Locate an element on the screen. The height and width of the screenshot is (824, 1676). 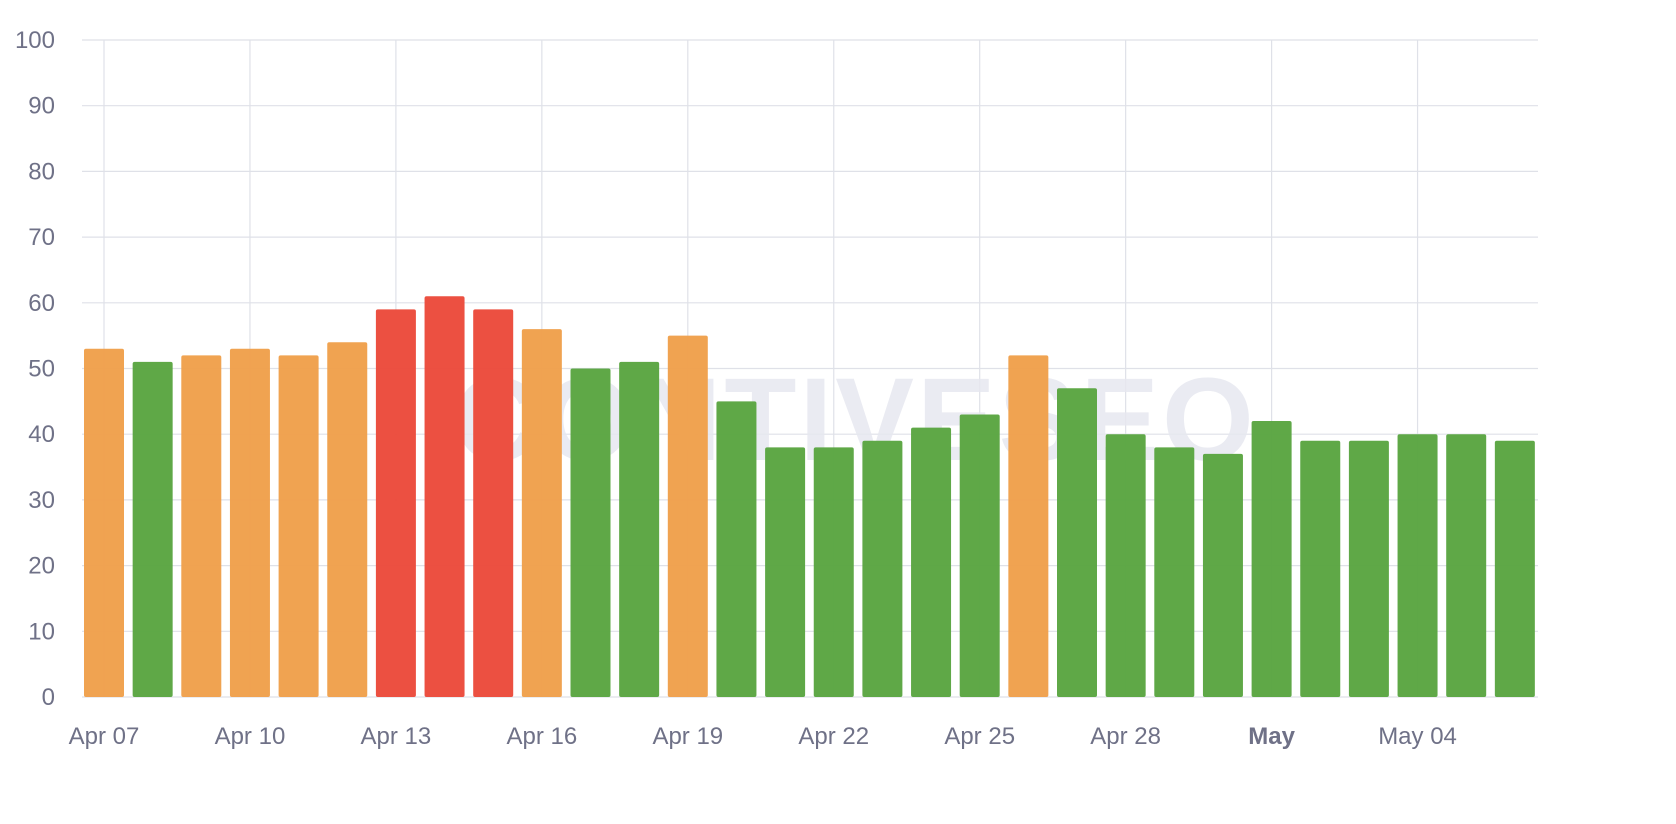
y-tick-label: 10 is located at coordinates (41, 631).